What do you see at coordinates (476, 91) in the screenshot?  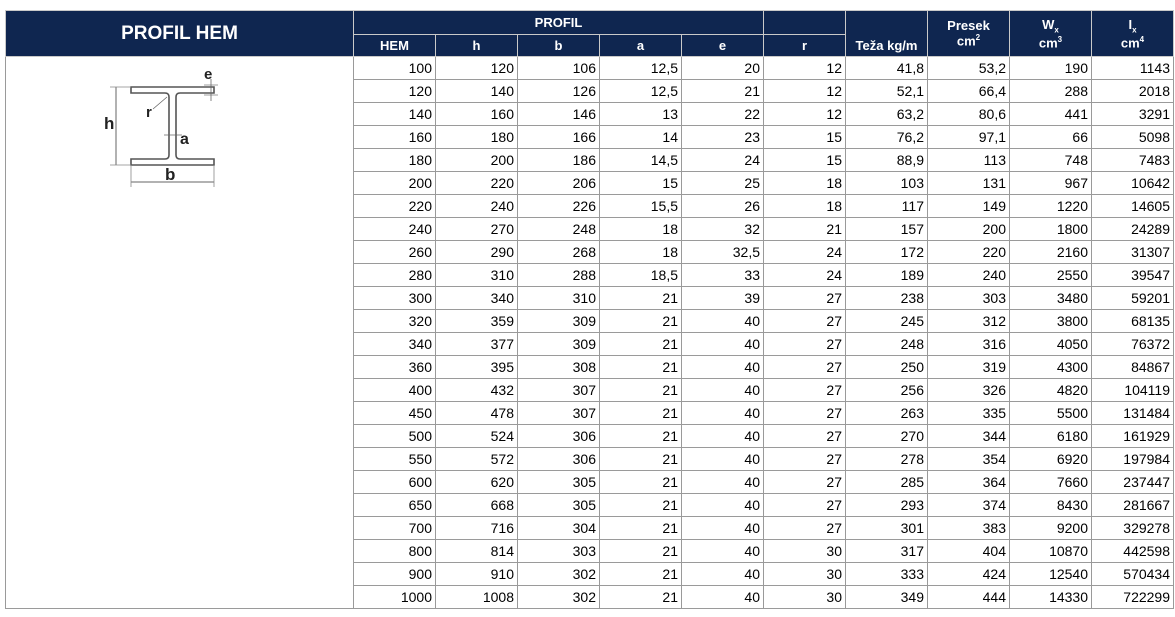 I see `cell-h: 140` at bounding box center [476, 91].